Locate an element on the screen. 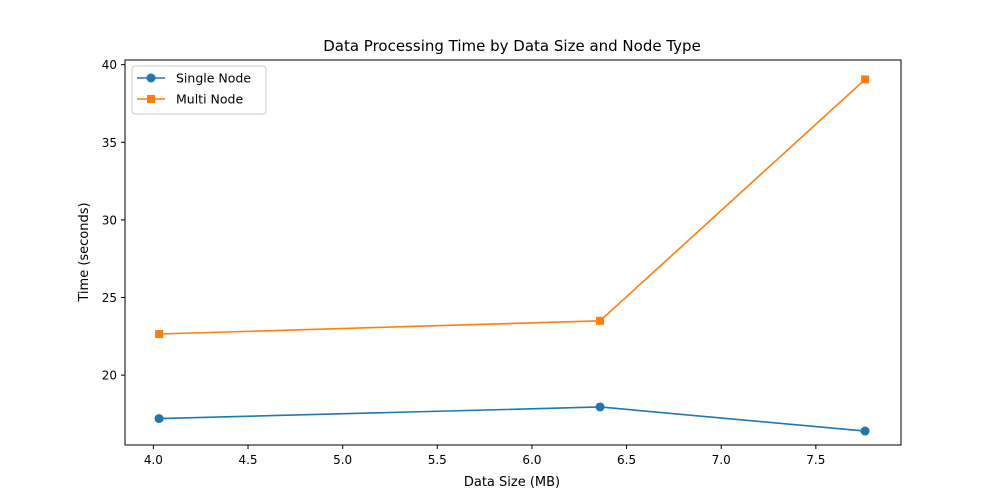 The image size is (1000, 500). x-tick-label: 7.0 is located at coordinates (721, 460).